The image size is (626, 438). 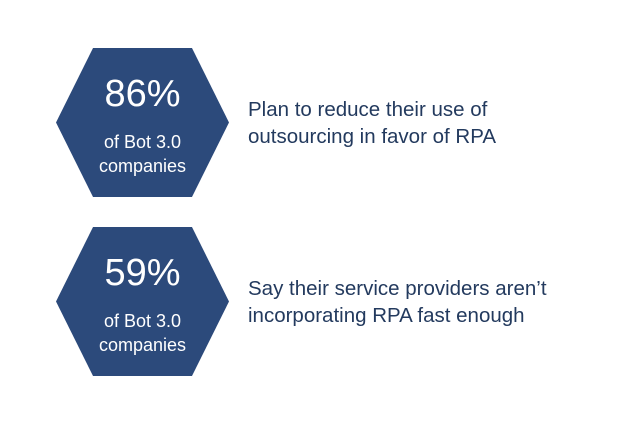 What do you see at coordinates (397, 288) in the screenshot?
I see `statement-line1: Say their service providers aren’t` at bounding box center [397, 288].